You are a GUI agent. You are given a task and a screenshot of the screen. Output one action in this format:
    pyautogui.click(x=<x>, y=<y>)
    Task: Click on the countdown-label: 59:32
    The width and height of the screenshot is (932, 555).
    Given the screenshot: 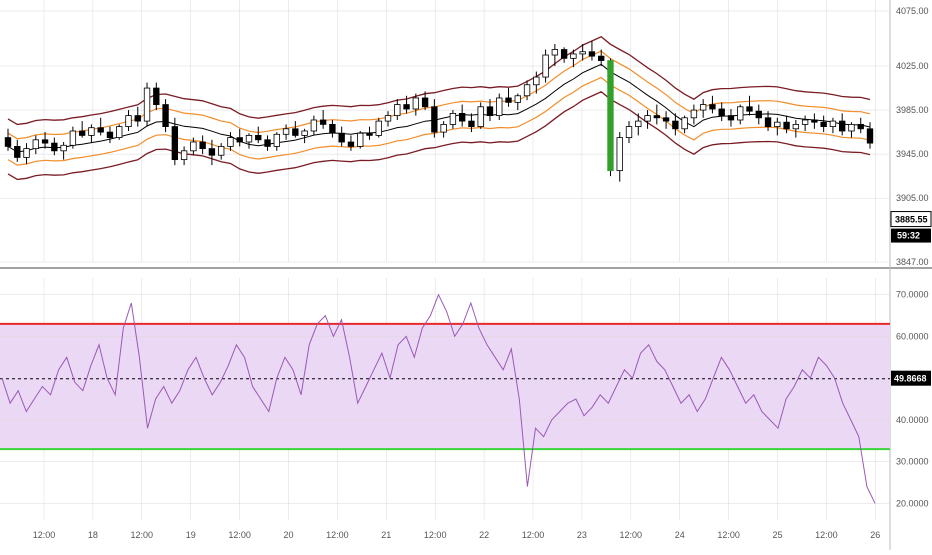 What is the action you would take?
    pyautogui.click(x=908, y=236)
    